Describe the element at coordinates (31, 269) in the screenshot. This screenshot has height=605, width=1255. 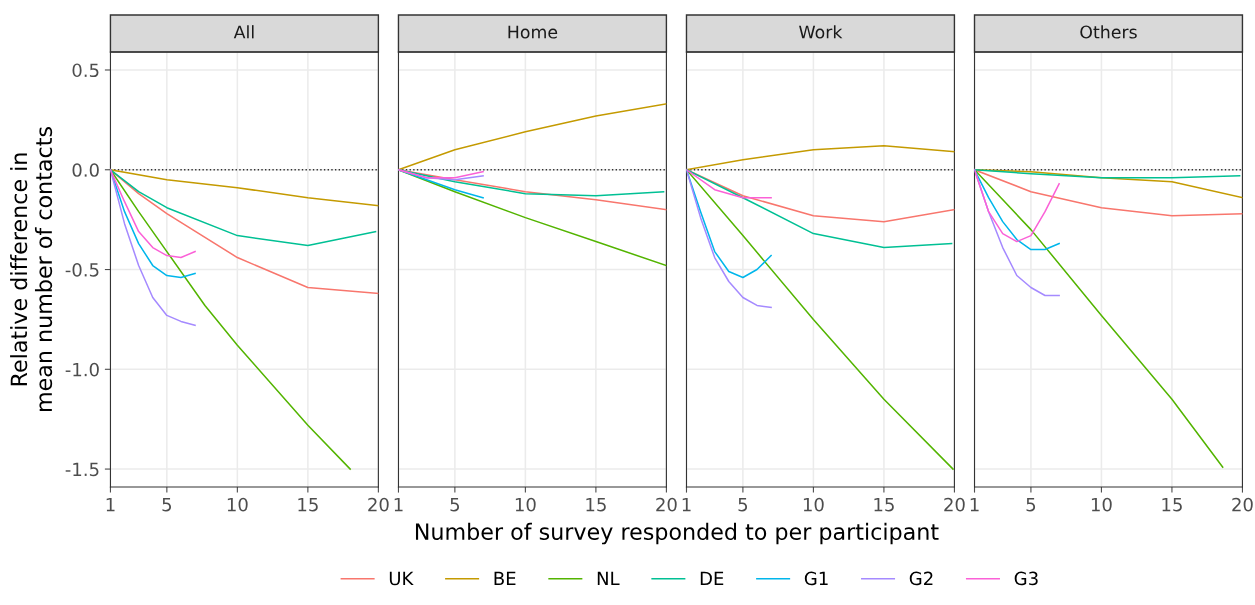
I see `y-axis-title: Relative difference in mean number of contacts` at that location.